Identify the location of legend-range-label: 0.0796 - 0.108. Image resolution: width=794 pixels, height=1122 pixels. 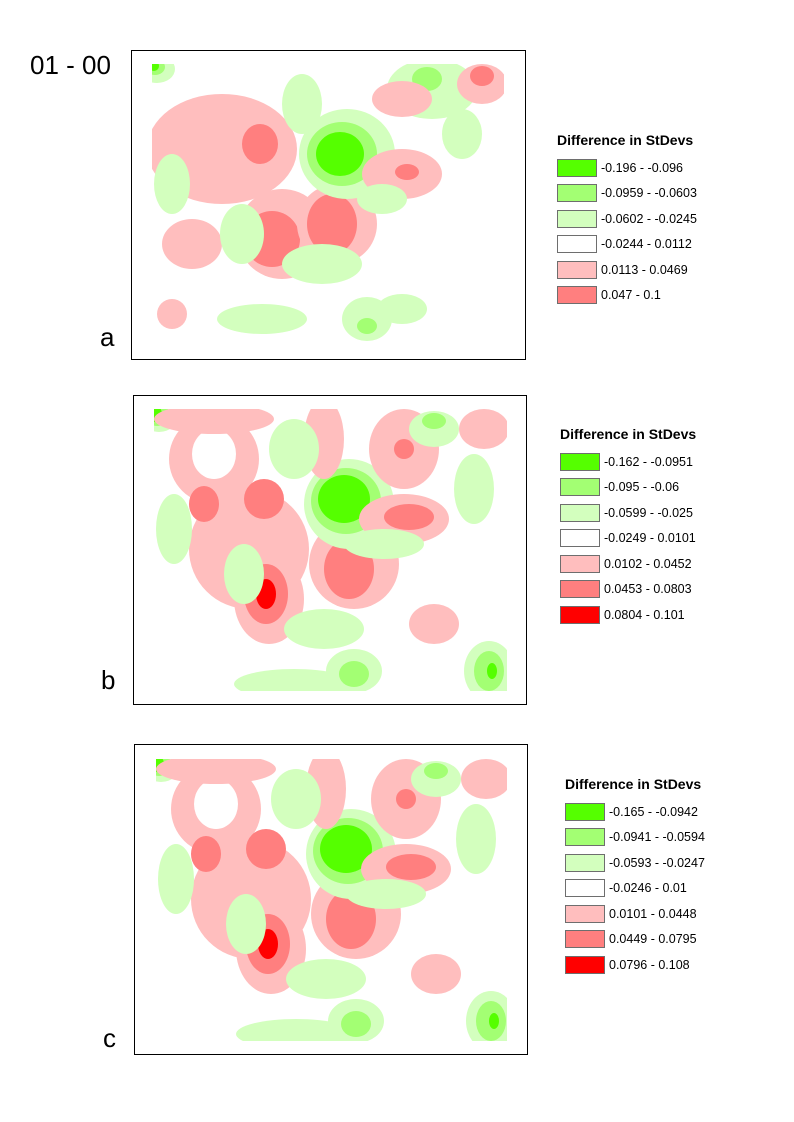
(649, 964).